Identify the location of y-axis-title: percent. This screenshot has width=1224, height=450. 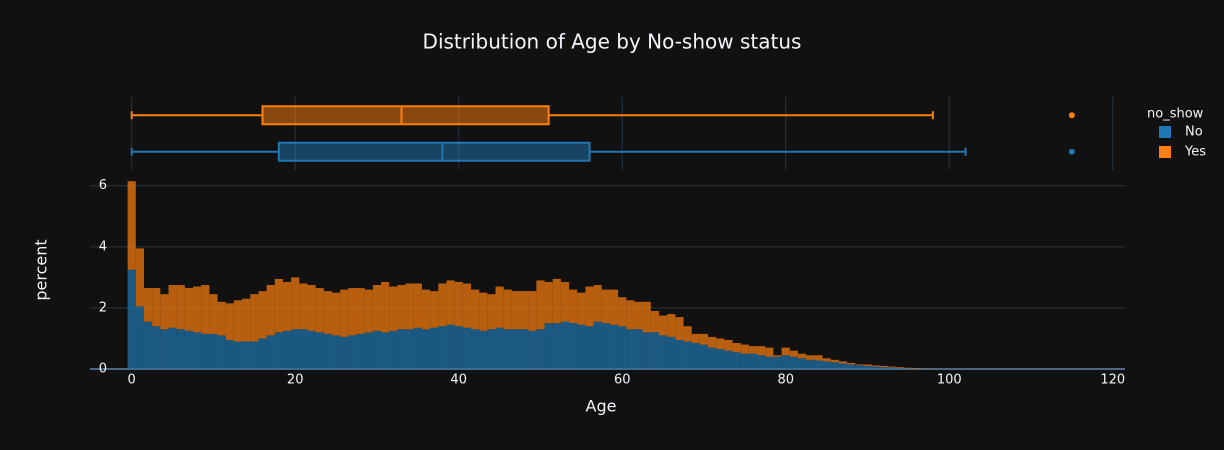
(41, 269).